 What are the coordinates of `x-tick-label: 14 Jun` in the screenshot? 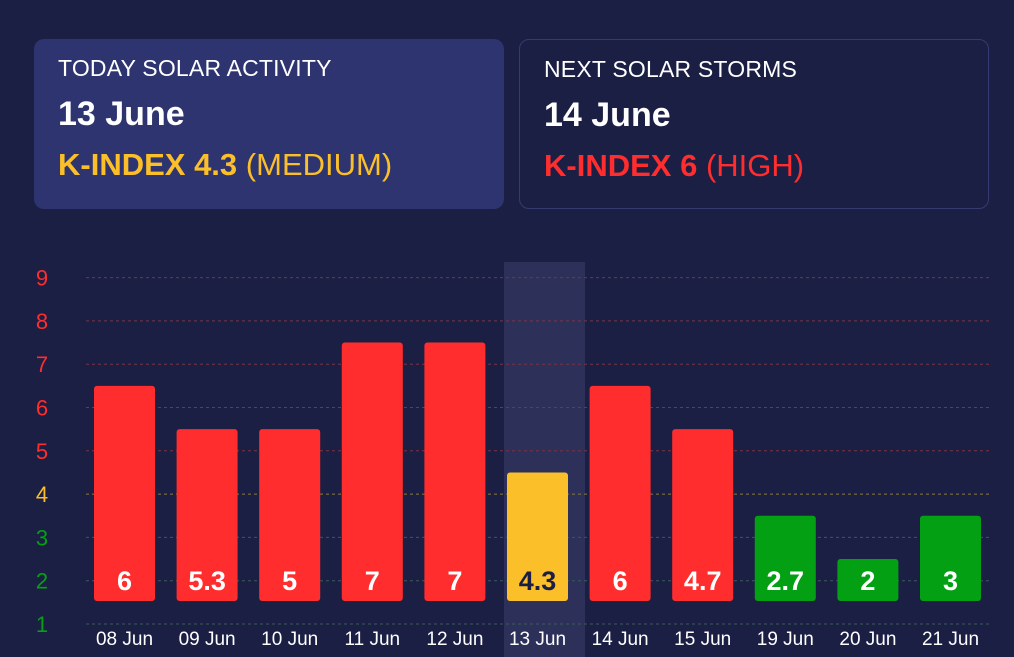 It's located at (620, 639).